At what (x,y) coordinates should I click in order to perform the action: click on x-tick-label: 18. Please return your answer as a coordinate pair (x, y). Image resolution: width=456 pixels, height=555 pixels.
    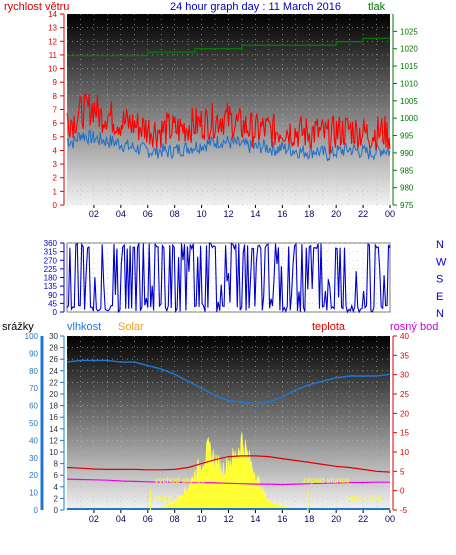
    Looking at the image, I should click on (309, 519).